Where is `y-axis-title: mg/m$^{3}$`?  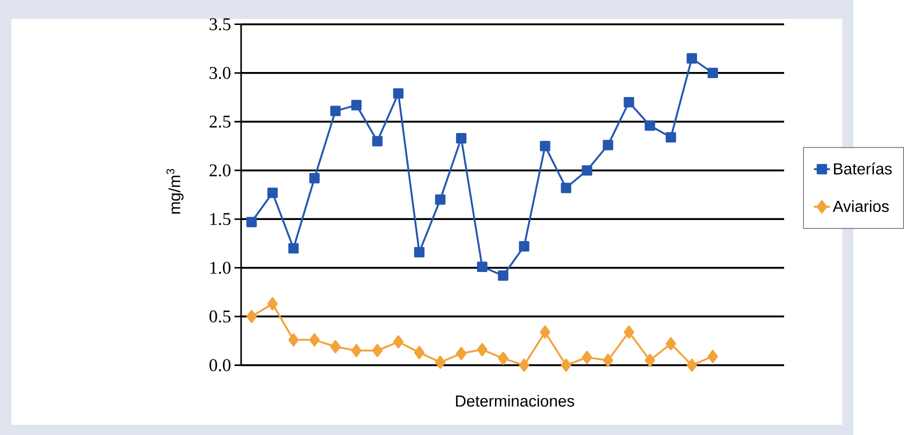 y-axis-title: mg/m$^{3}$ is located at coordinates (175, 191).